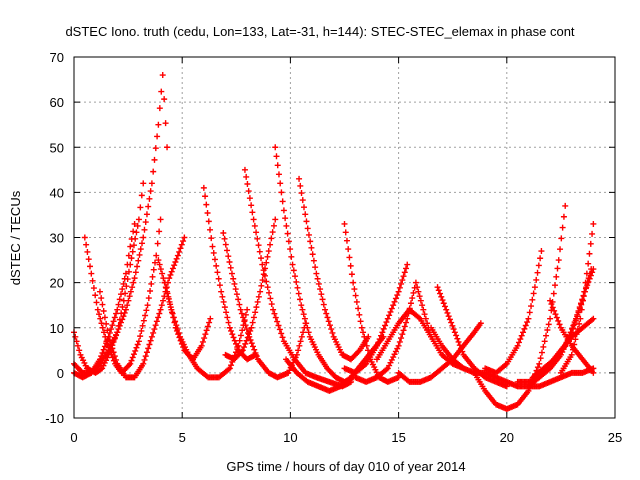 The image size is (640, 480). I want to click on series-pass23, so click(513, 312).